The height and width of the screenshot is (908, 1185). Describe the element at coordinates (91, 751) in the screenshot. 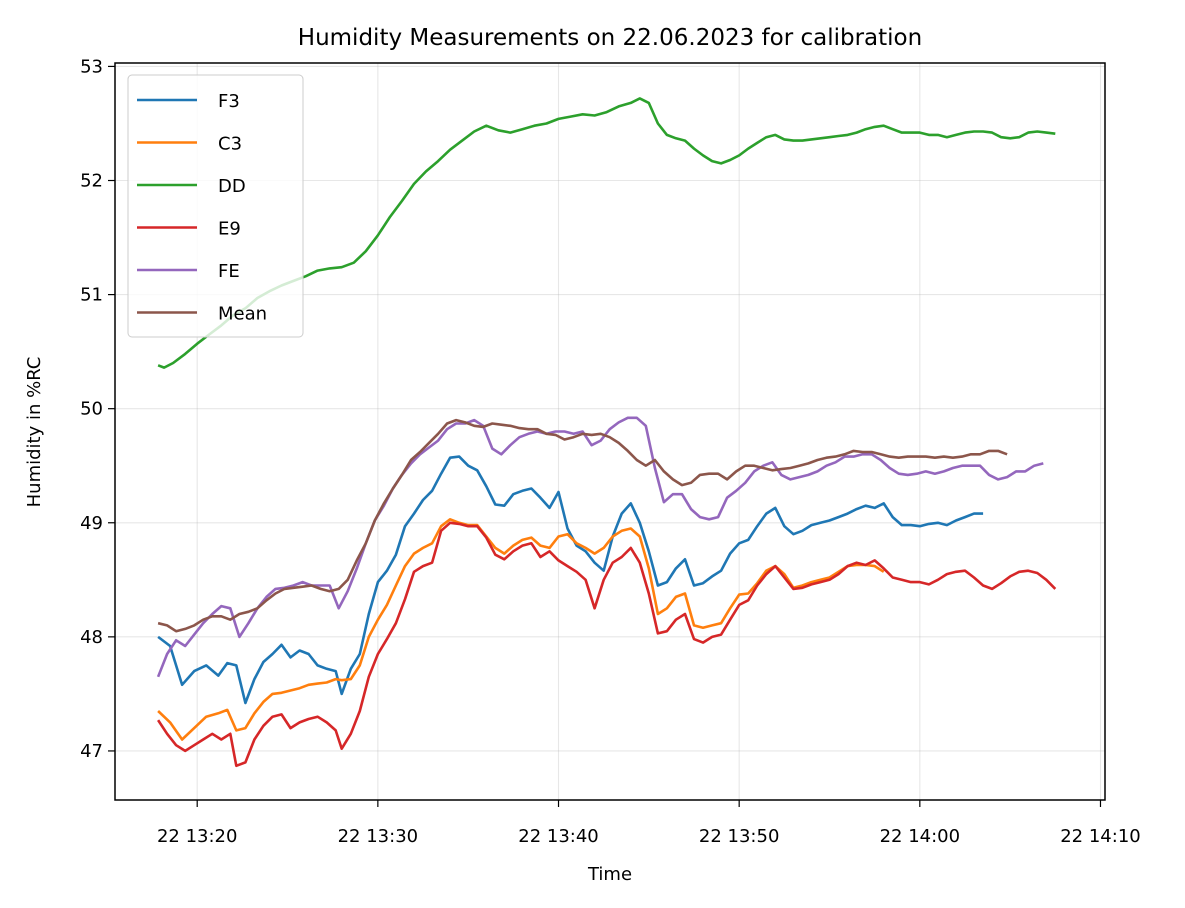

I see `y-tick-label: 47` at that location.